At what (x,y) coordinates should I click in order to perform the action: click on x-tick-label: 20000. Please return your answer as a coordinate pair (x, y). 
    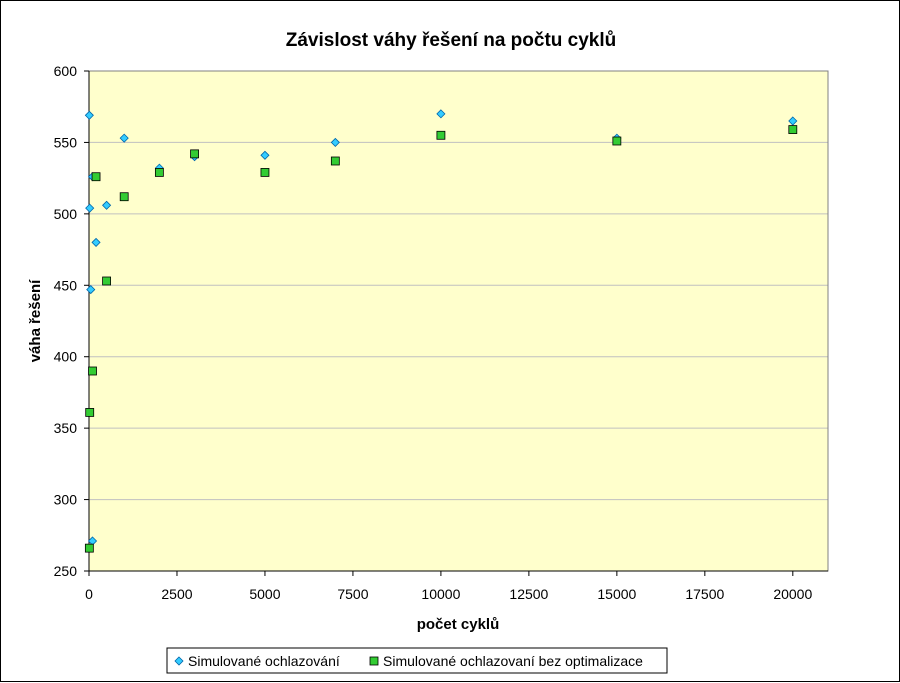
    Looking at the image, I should click on (792, 594).